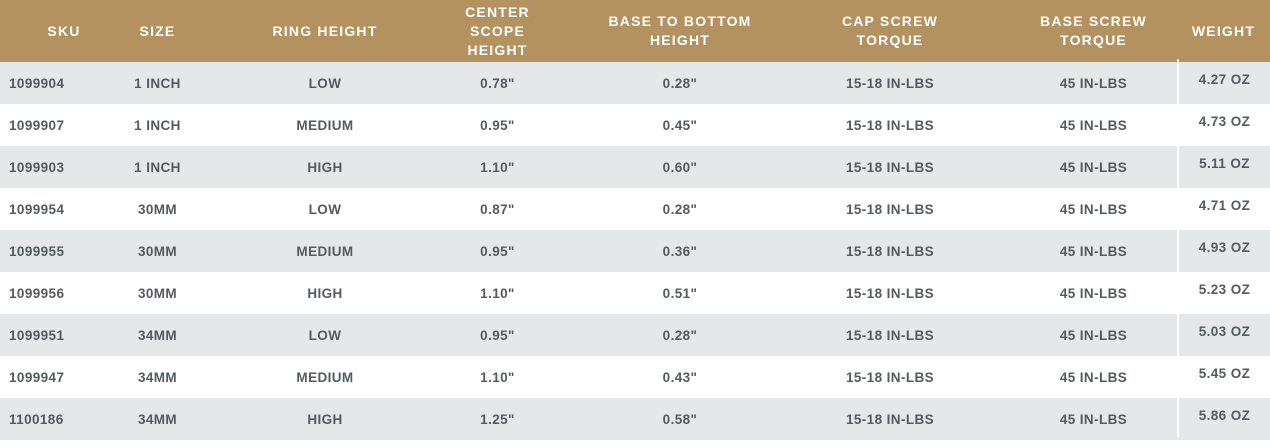 The width and height of the screenshot is (1270, 446). I want to click on cell-weight: 5.11 OZ, so click(1223, 164).